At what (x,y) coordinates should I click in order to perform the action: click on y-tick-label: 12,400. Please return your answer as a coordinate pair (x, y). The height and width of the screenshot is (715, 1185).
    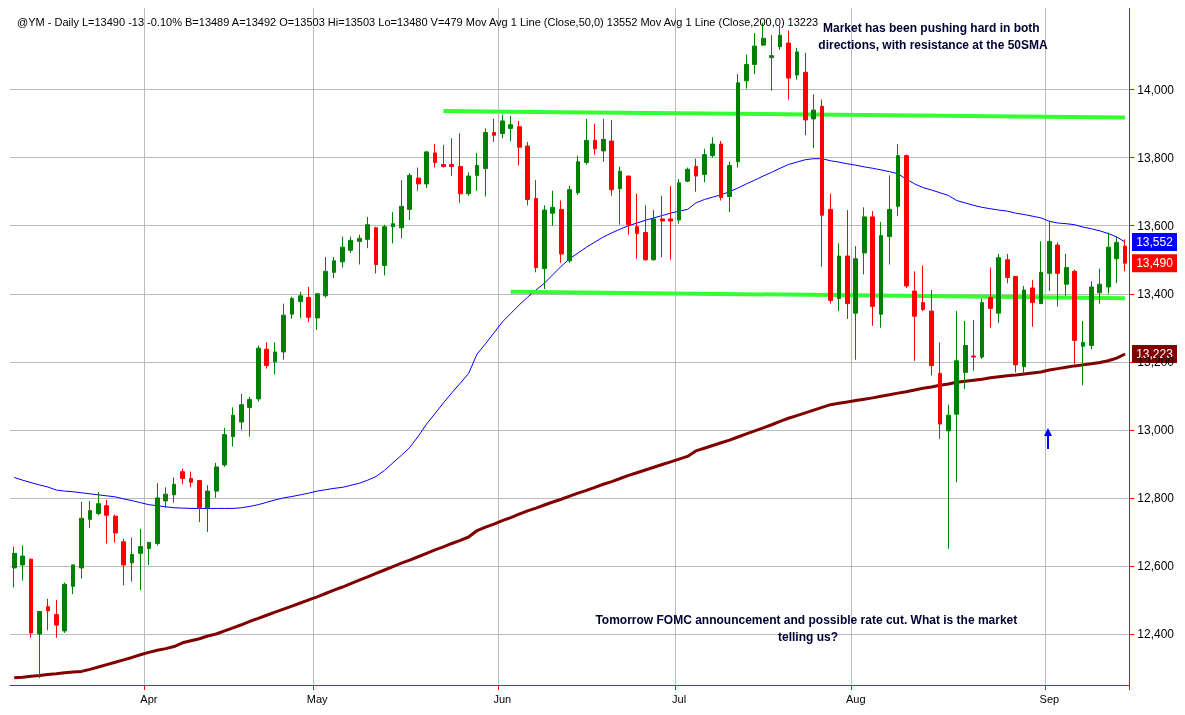
    Looking at the image, I should click on (1156, 633).